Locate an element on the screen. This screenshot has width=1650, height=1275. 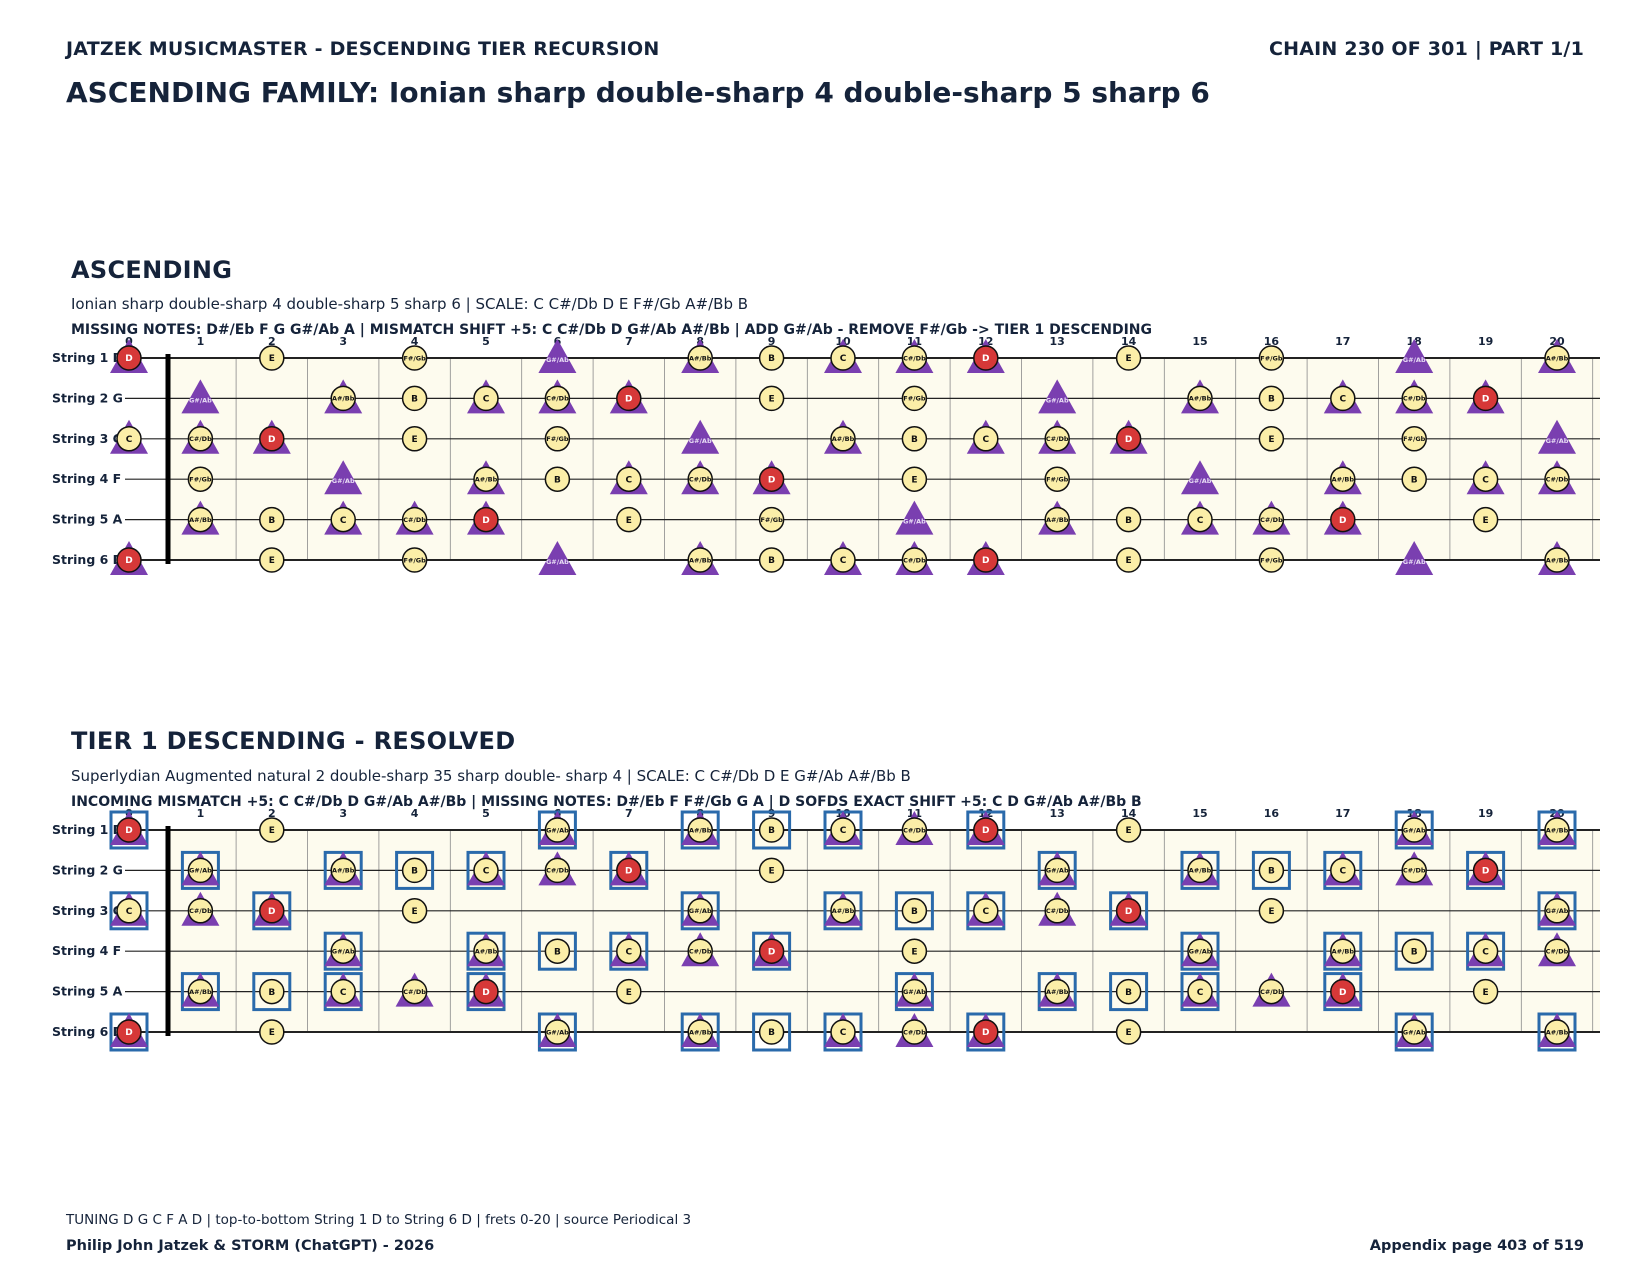
section-title-tier1: TIER 1 DESCENDING - RESOLVED is located at coordinates (293, 741).